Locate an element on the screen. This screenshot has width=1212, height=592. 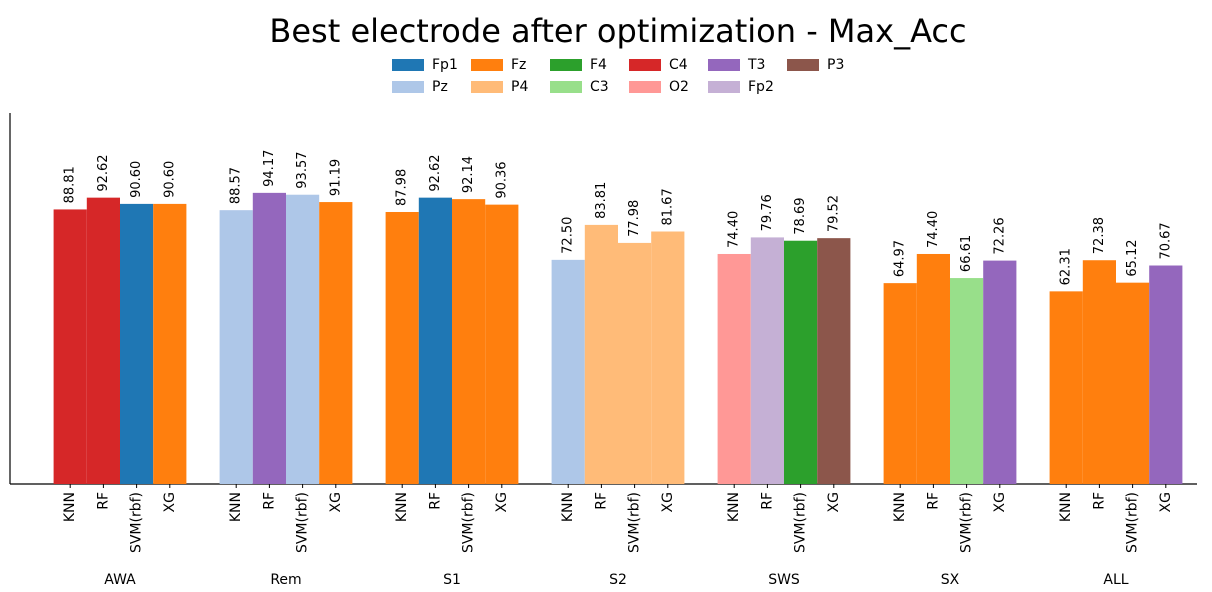
legend-label: C3 is located at coordinates (599, 87).